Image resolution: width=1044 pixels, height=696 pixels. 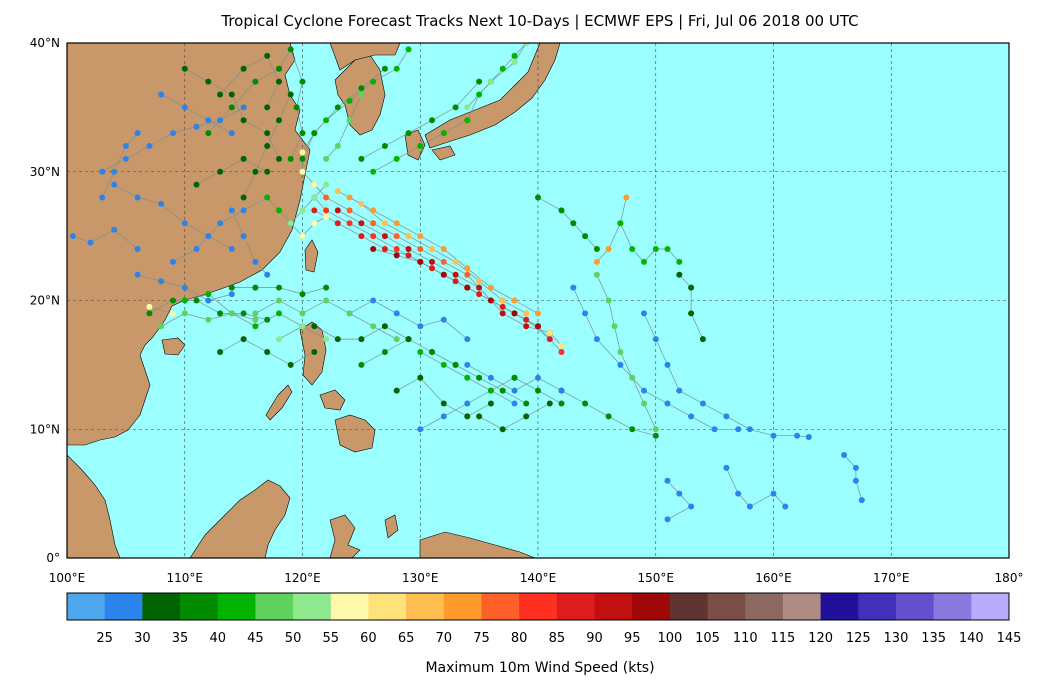 I want to click on colorbar, so click(x=538, y=606).